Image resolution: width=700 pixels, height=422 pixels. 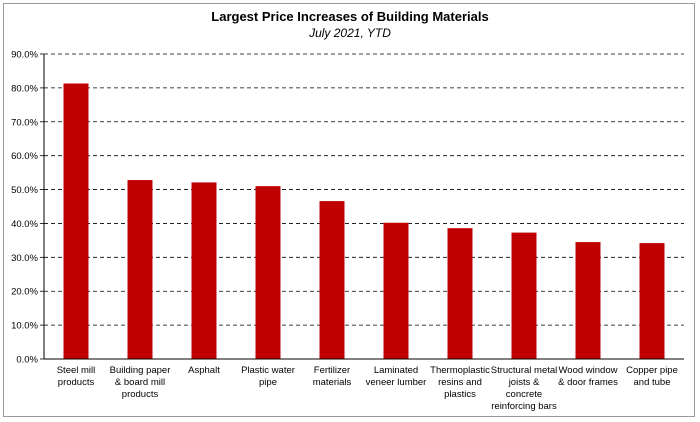 I want to click on x-category-label-line: Wood window, so click(x=588, y=370).